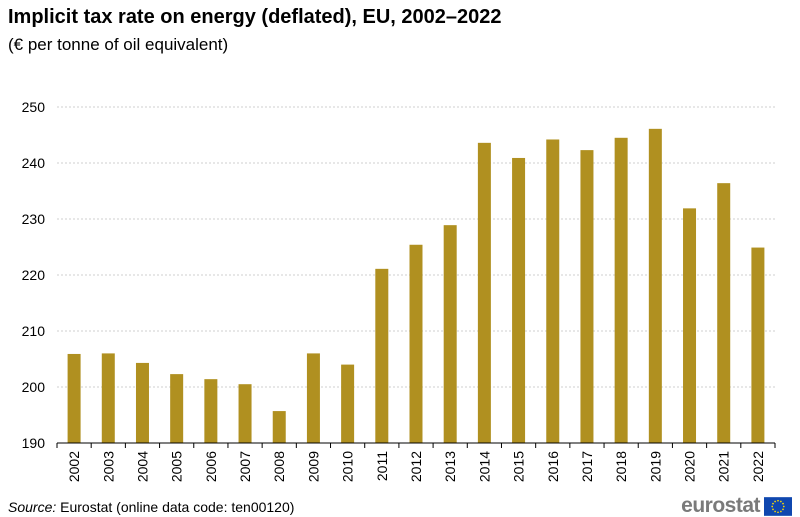 Image resolution: width=800 pixels, height=517 pixels. Describe the element at coordinates (690, 466) in the screenshot. I see `x-tick-label: 2020` at that location.